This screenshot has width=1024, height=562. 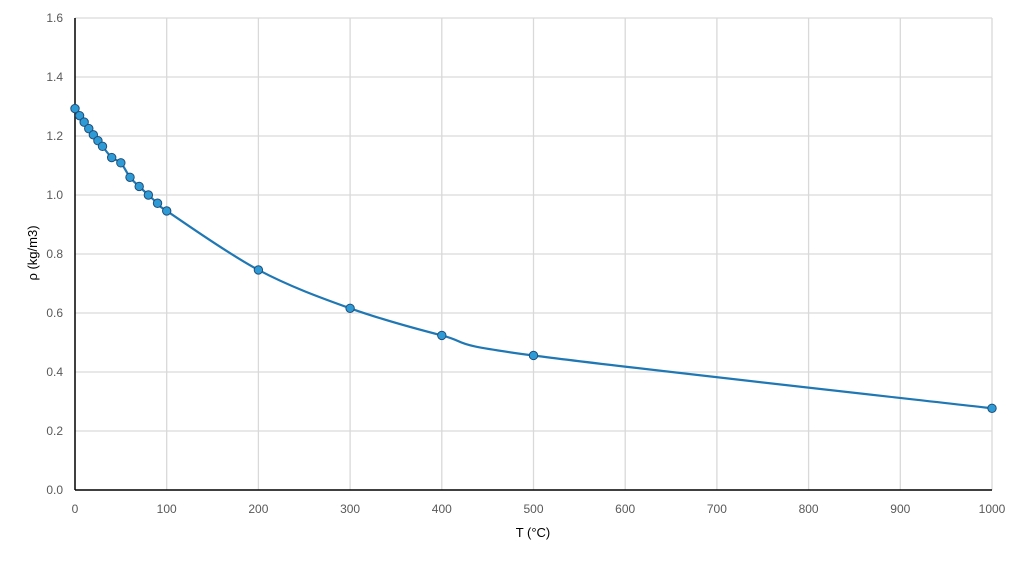 What do you see at coordinates (167, 509) in the screenshot?
I see `x-tick-label: 100` at bounding box center [167, 509].